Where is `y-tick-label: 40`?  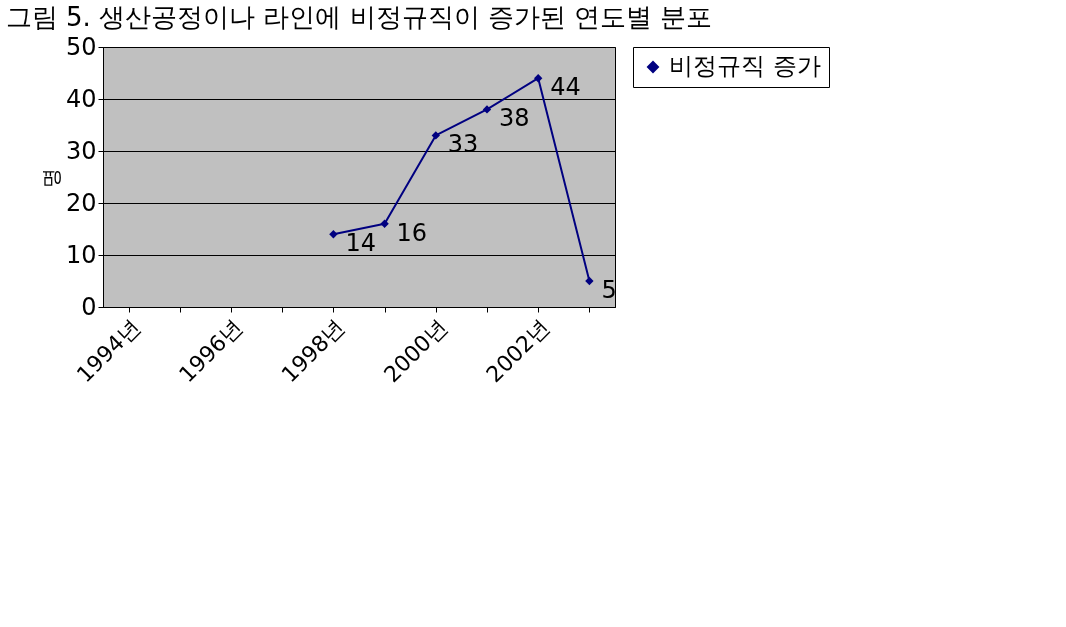 y-tick-label: 40 is located at coordinates (81, 98).